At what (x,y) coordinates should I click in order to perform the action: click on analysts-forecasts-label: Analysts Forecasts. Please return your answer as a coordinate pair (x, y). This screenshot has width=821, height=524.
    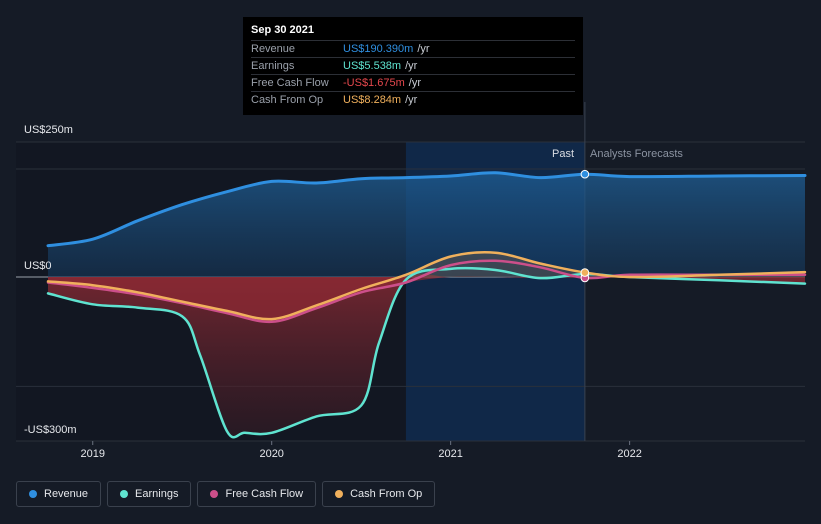
    Looking at the image, I should click on (636, 154).